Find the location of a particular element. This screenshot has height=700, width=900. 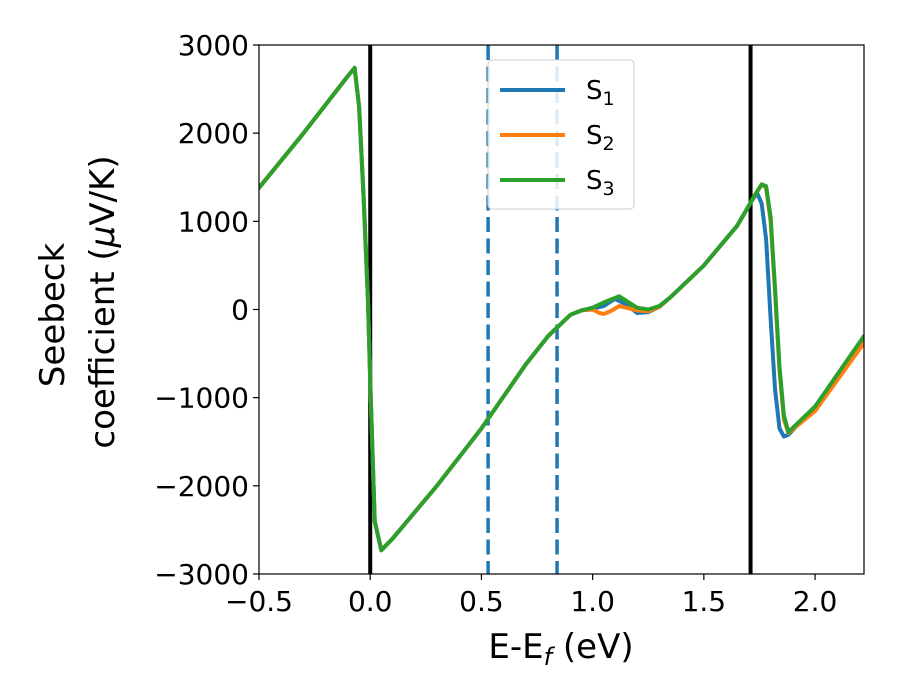

y-tick-label: −3000 is located at coordinates (201, 574).